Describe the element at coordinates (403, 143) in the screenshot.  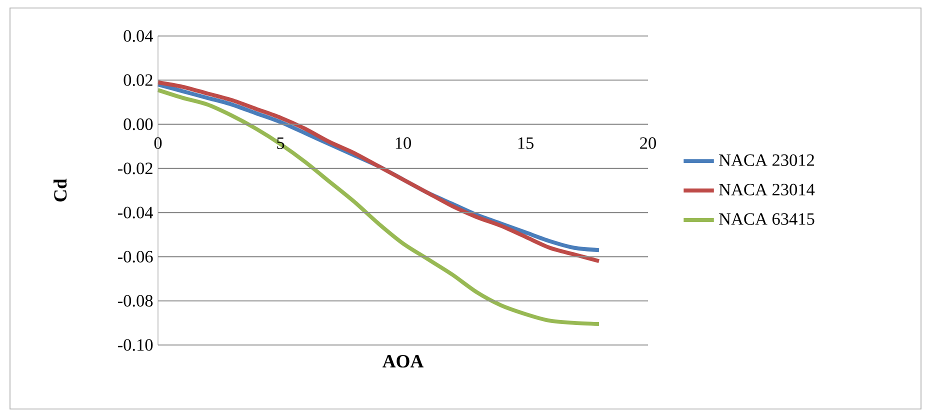
I see `x-tick-label: 10` at that location.